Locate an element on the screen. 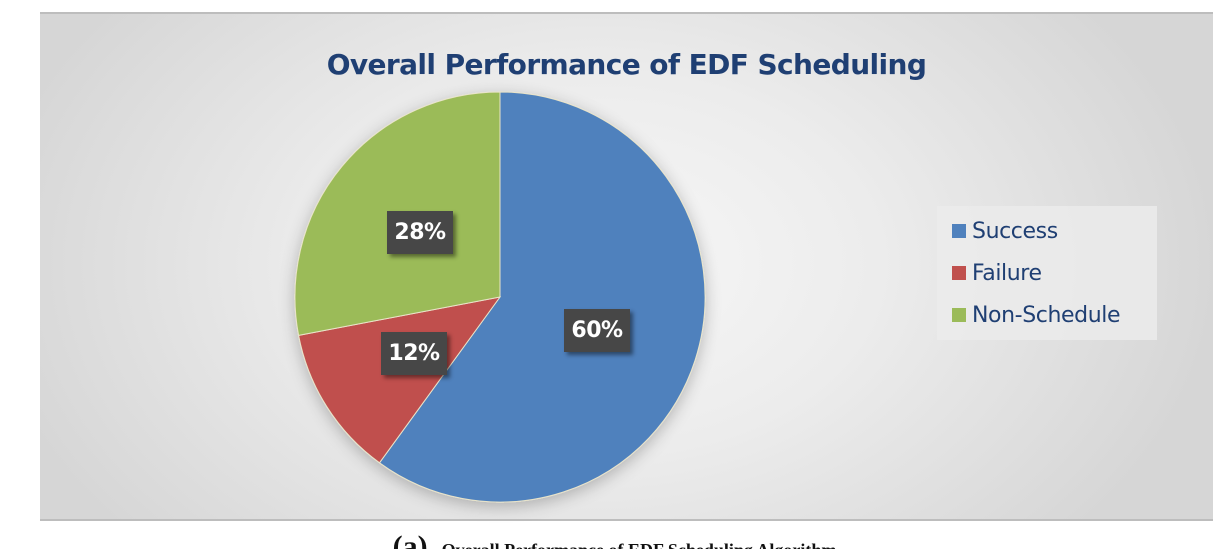 The height and width of the screenshot is (549, 1229). data-label-failure: 12% is located at coordinates (414, 353).